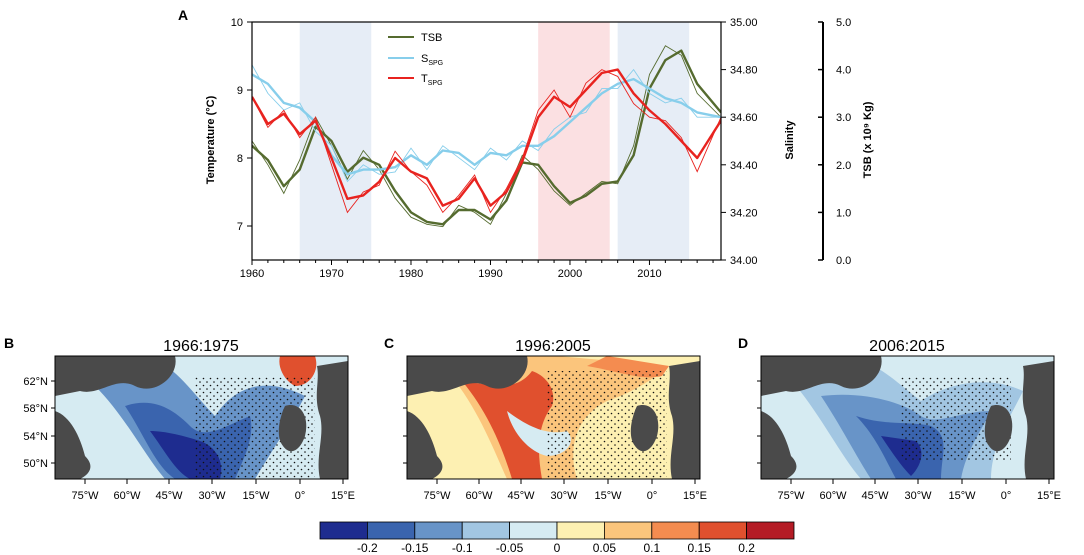 The width and height of the screenshot is (1084, 555). What do you see at coordinates (644, 428) in the screenshot?
I see `land-british-isles-c` at bounding box center [644, 428].